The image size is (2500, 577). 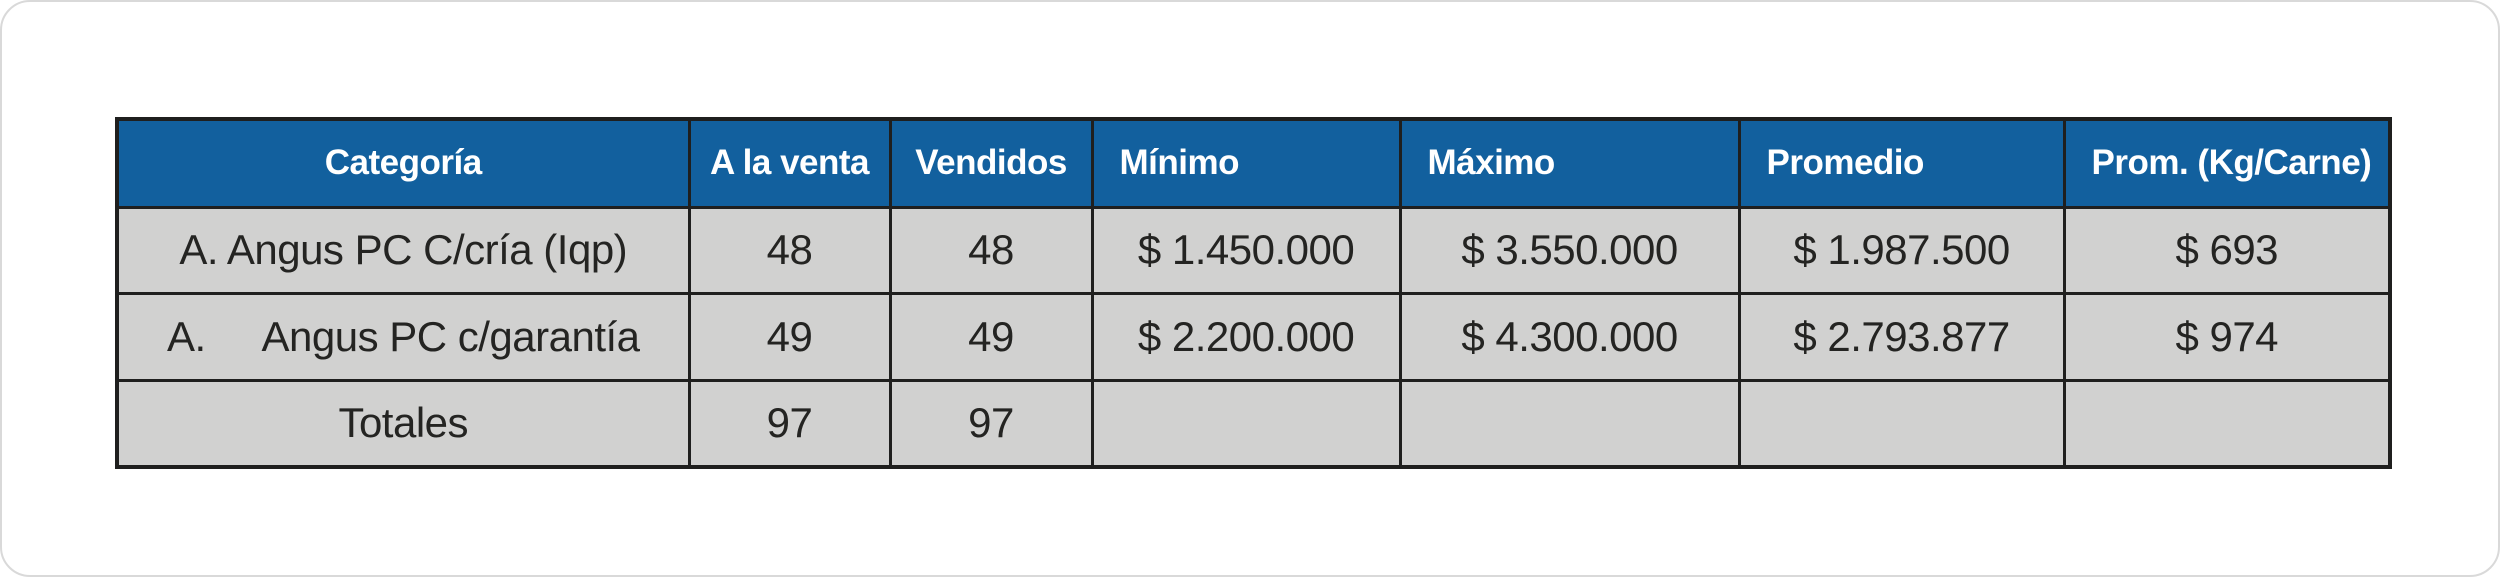 I want to click on cell-minimo, so click(x=1246, y=423).